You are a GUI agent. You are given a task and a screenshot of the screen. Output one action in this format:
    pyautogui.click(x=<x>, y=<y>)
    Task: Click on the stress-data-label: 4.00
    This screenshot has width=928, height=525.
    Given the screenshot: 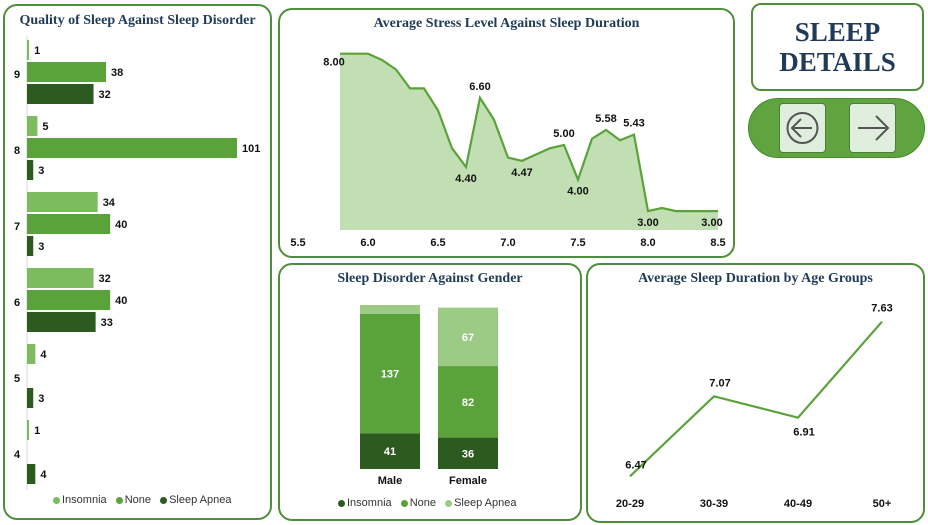 What is the action you would take?
    pyautogui.click(x=577, y=192)
    